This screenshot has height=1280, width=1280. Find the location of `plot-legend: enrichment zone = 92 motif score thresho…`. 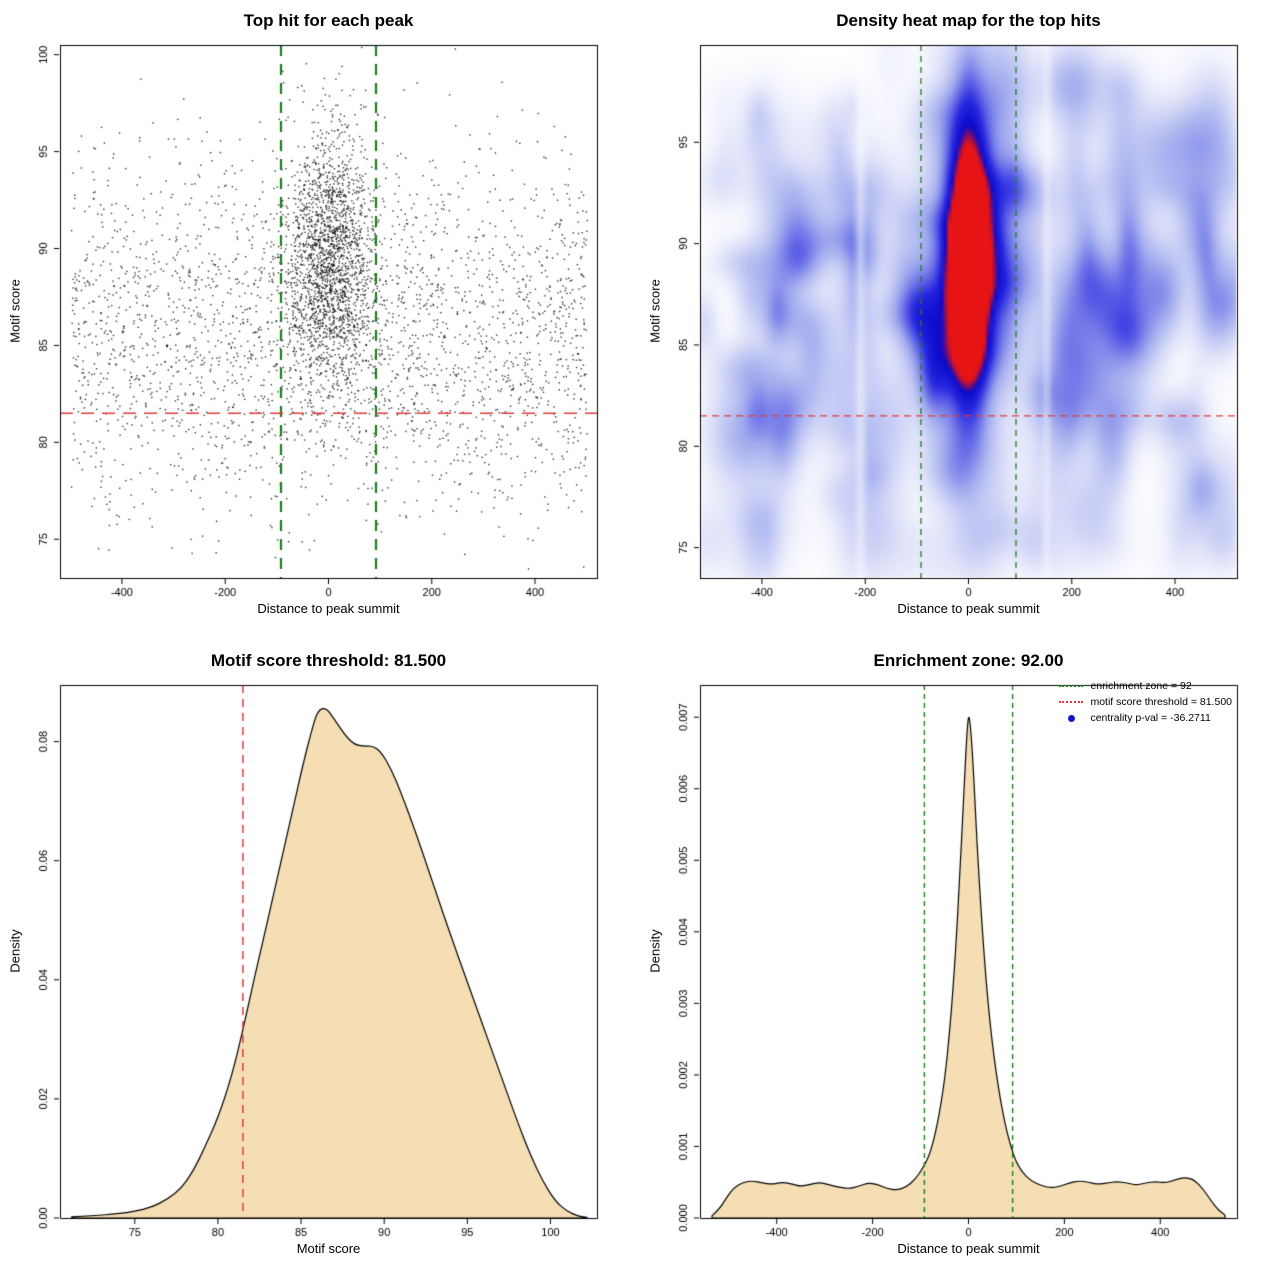

plot-legend: enrichment zone = 92 motif score thresho… is located at coordinates (1145, 702).